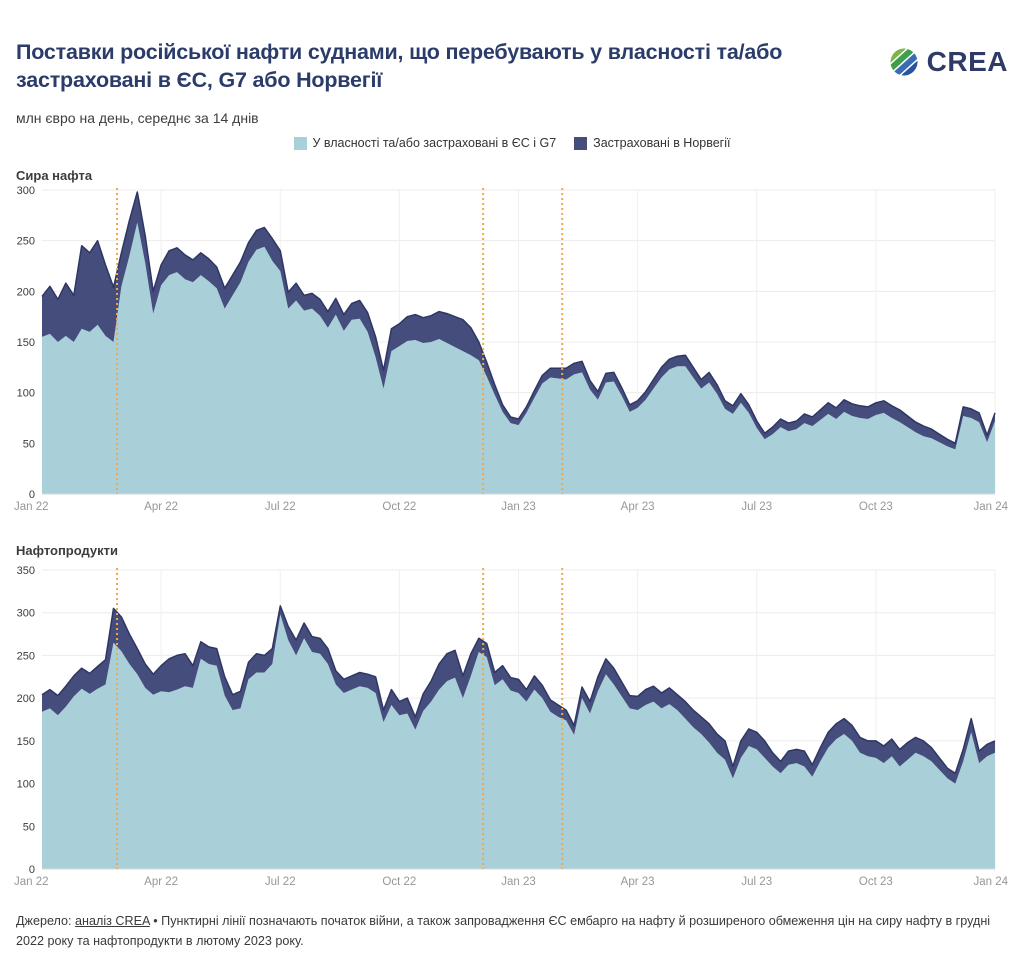 This screenshot has height=974, width=1024. Describe the element at coordinates (903, 62) in the screenshot. I see `crea-logo-icon` at that location.